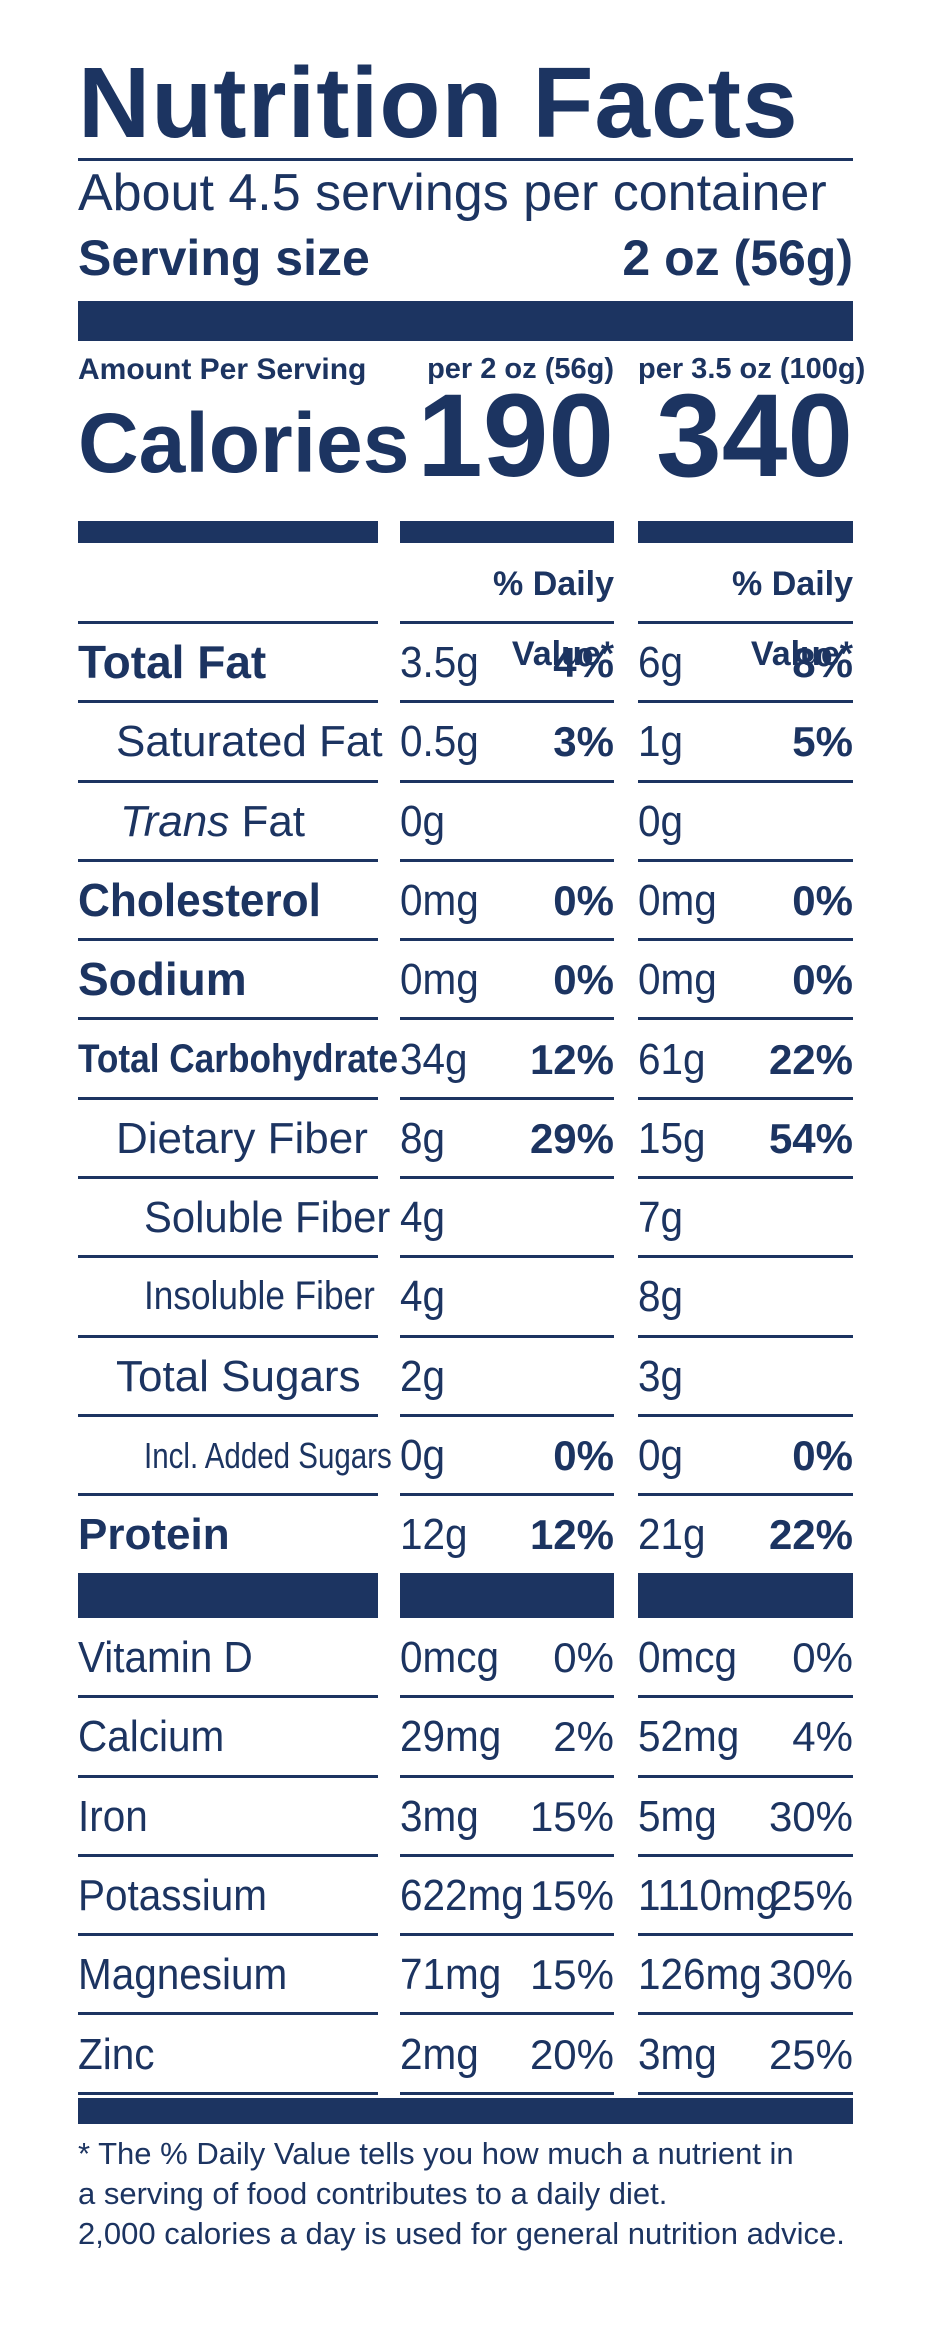  I want to click on vitamin-dv-col1: 0%, so click(583, 1657).